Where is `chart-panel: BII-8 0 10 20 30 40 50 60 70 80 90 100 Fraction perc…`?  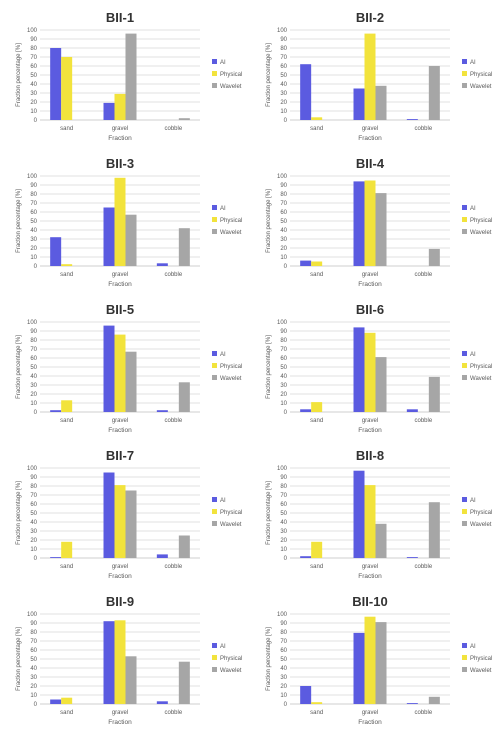 chart-panel: BII-8 0 10 20 30 40 50 60 70 80 90 100 Fraction perc… is located at coordinates (379, 514).